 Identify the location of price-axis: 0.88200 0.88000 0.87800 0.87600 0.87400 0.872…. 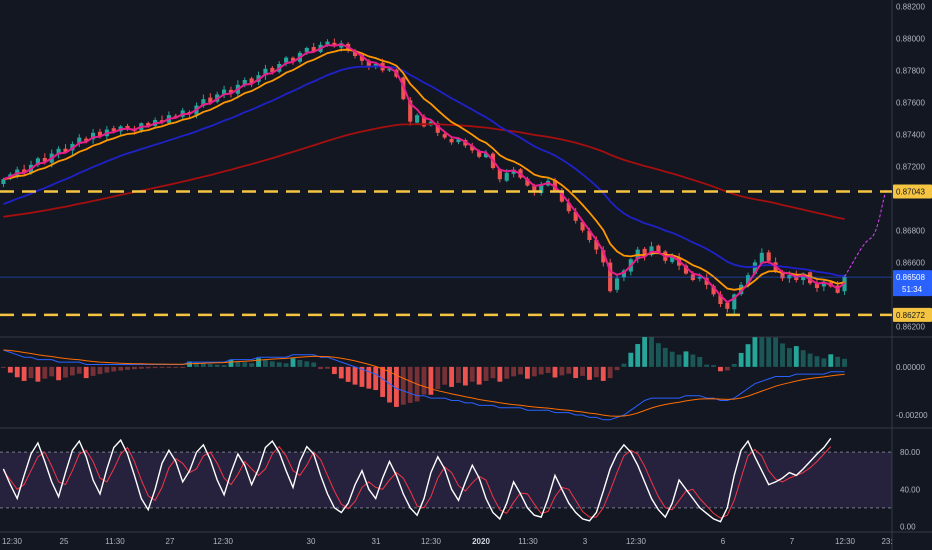
(912, 266).